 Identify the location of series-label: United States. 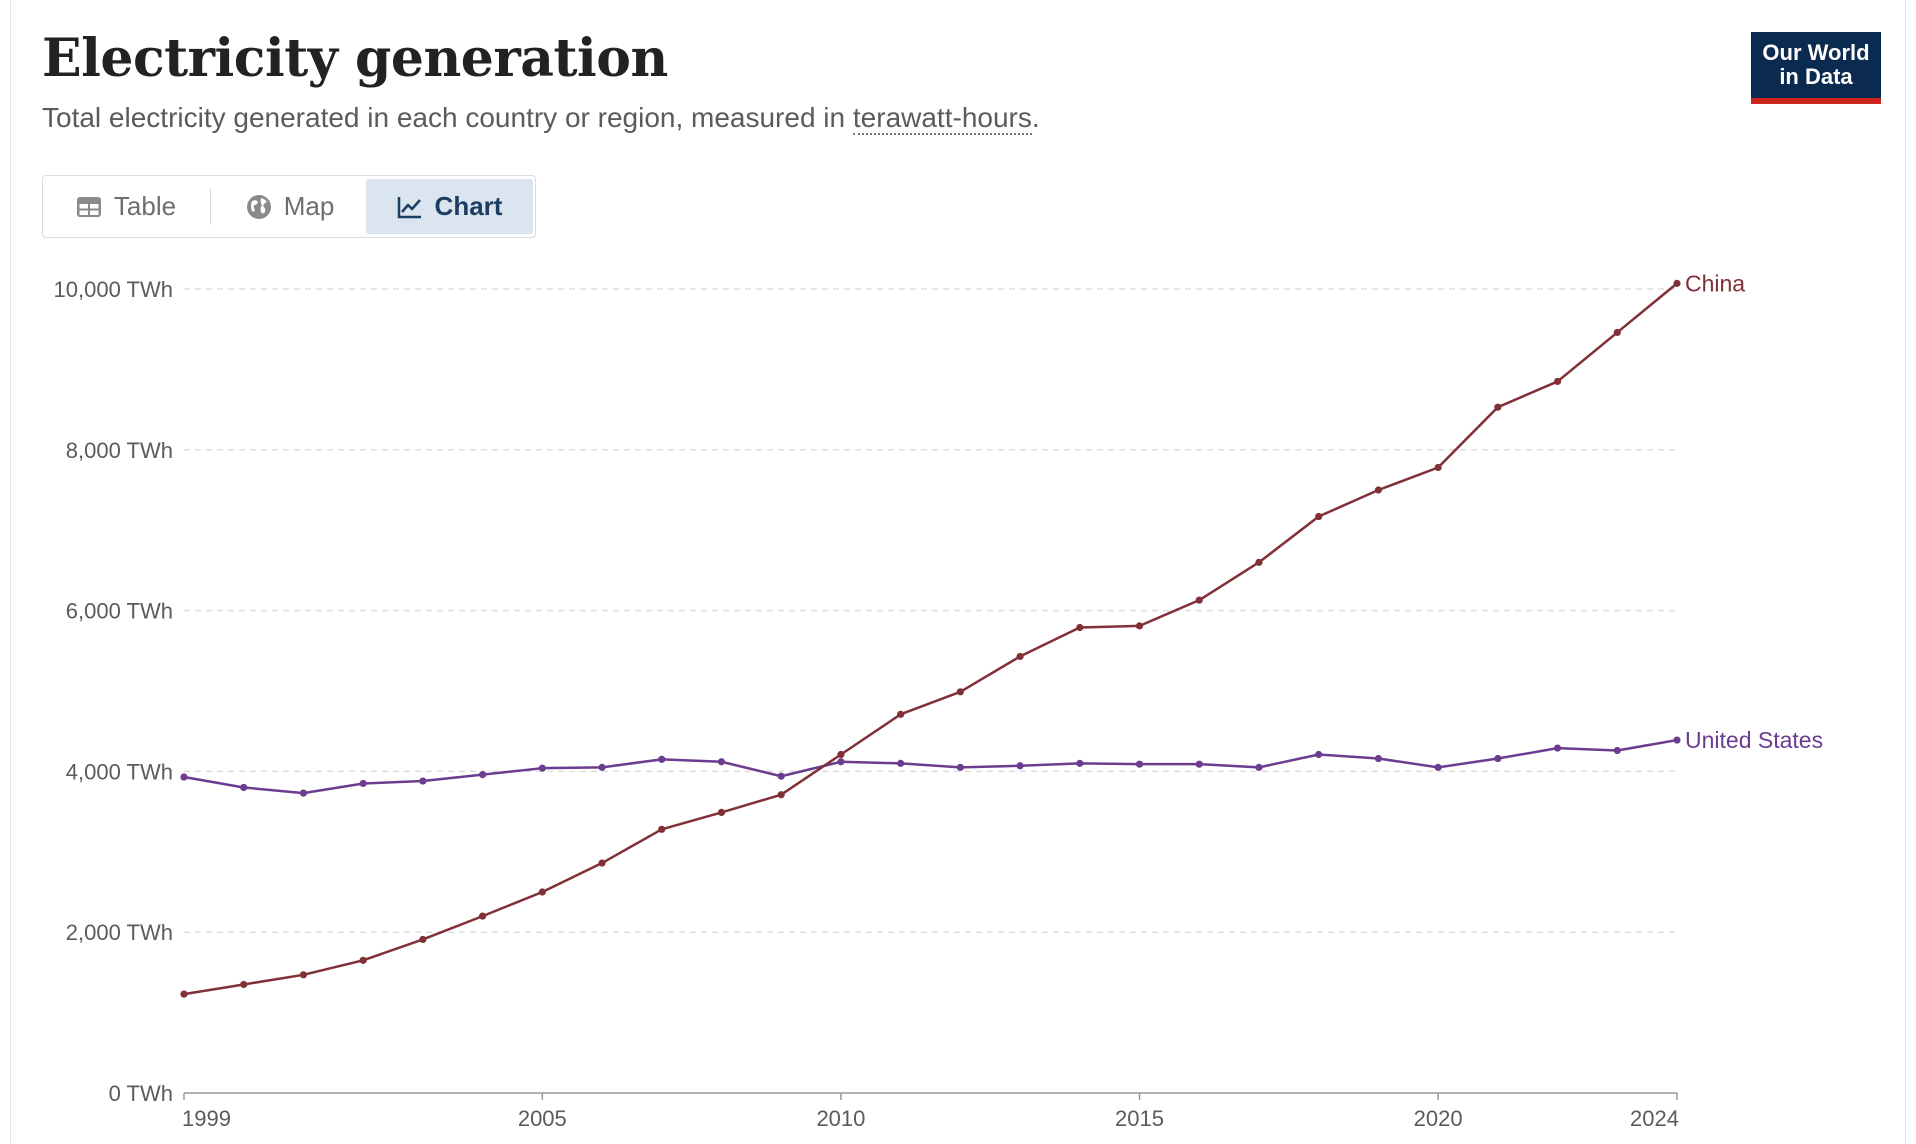
(1754, 740).